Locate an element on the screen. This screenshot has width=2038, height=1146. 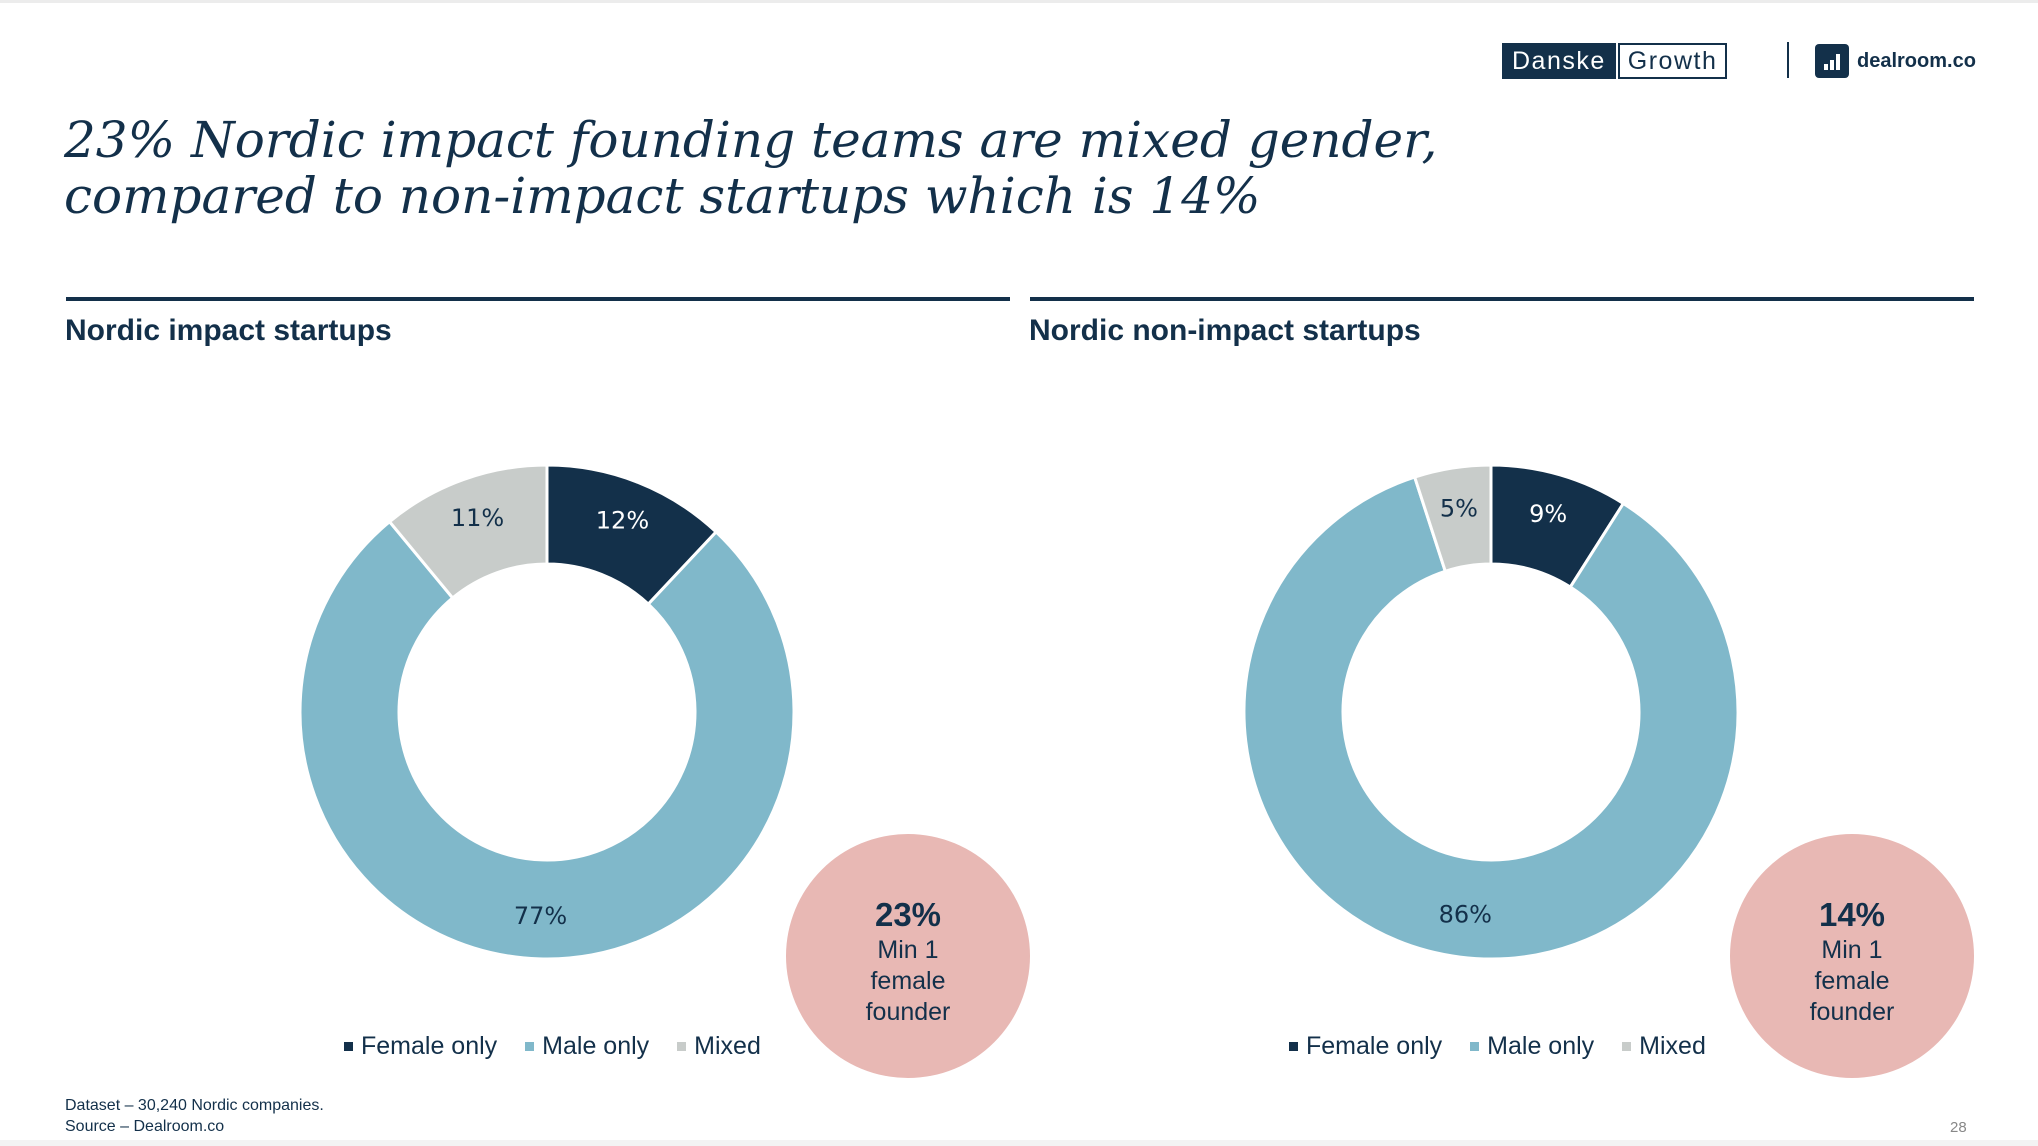
section-title-impact: Nordic impact startups is located at coordinates (228, 330).